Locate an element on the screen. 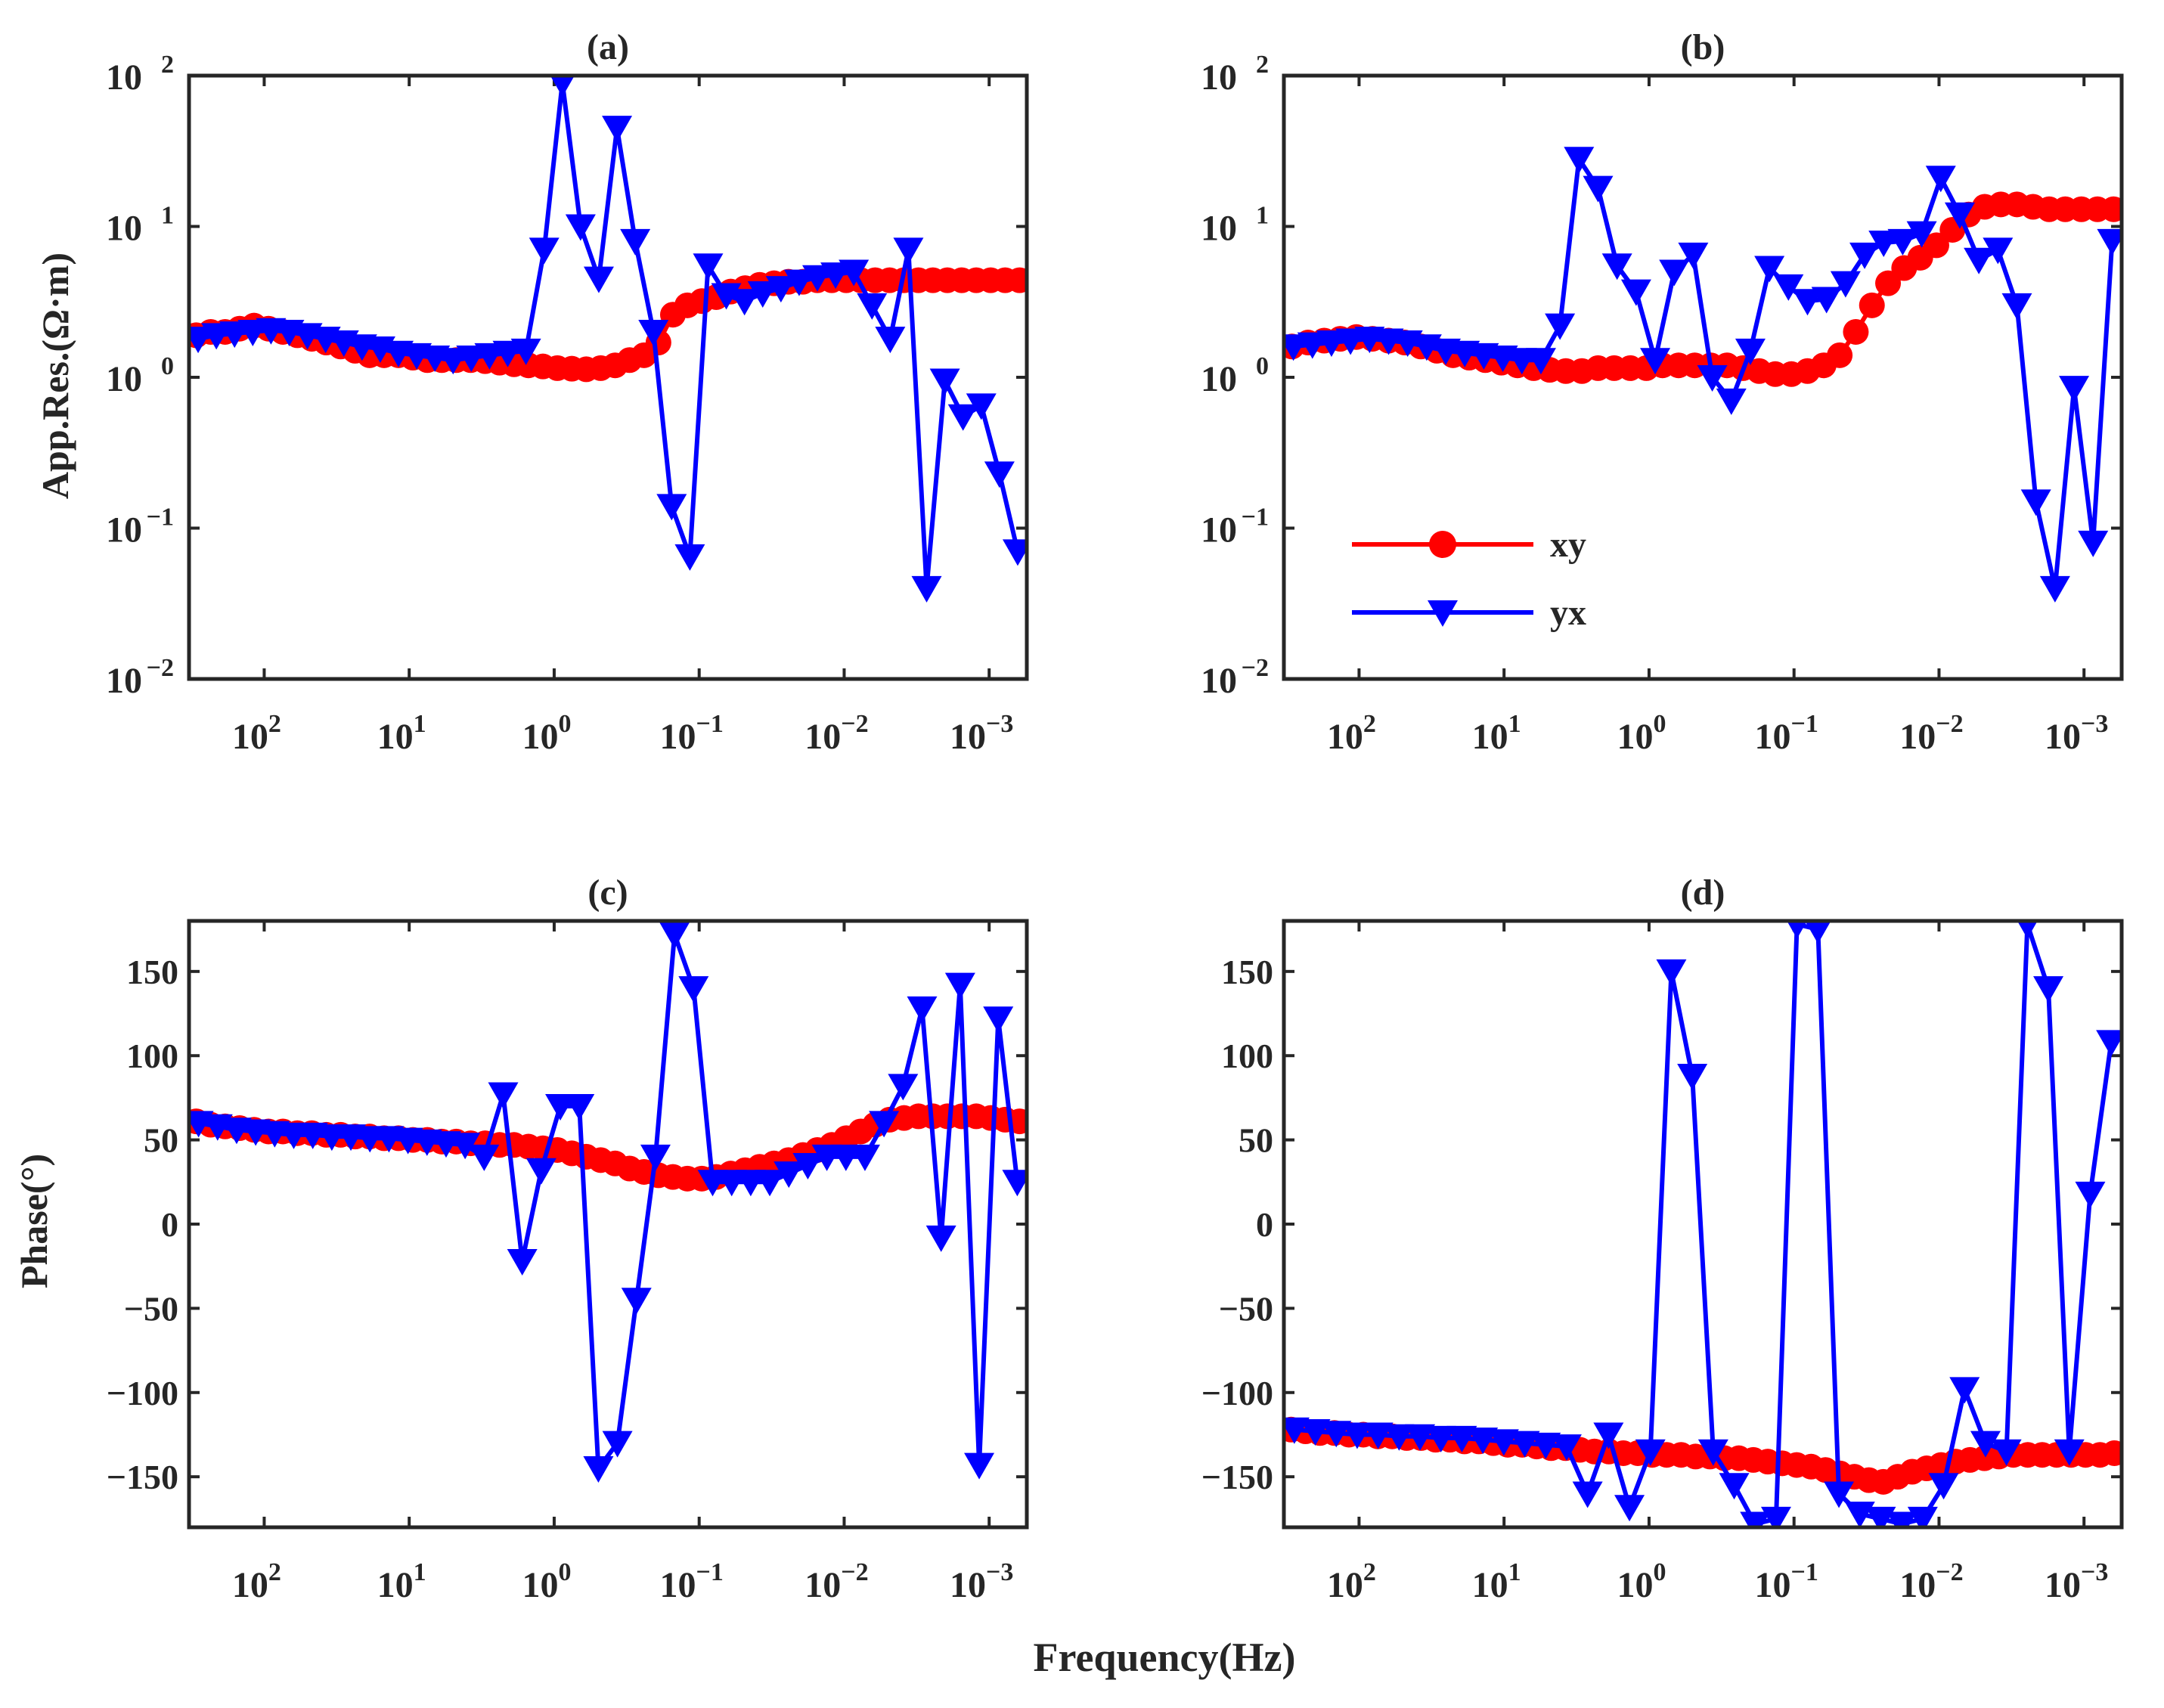  y-tick-label: −100 is located at coordinates (142, 1393).